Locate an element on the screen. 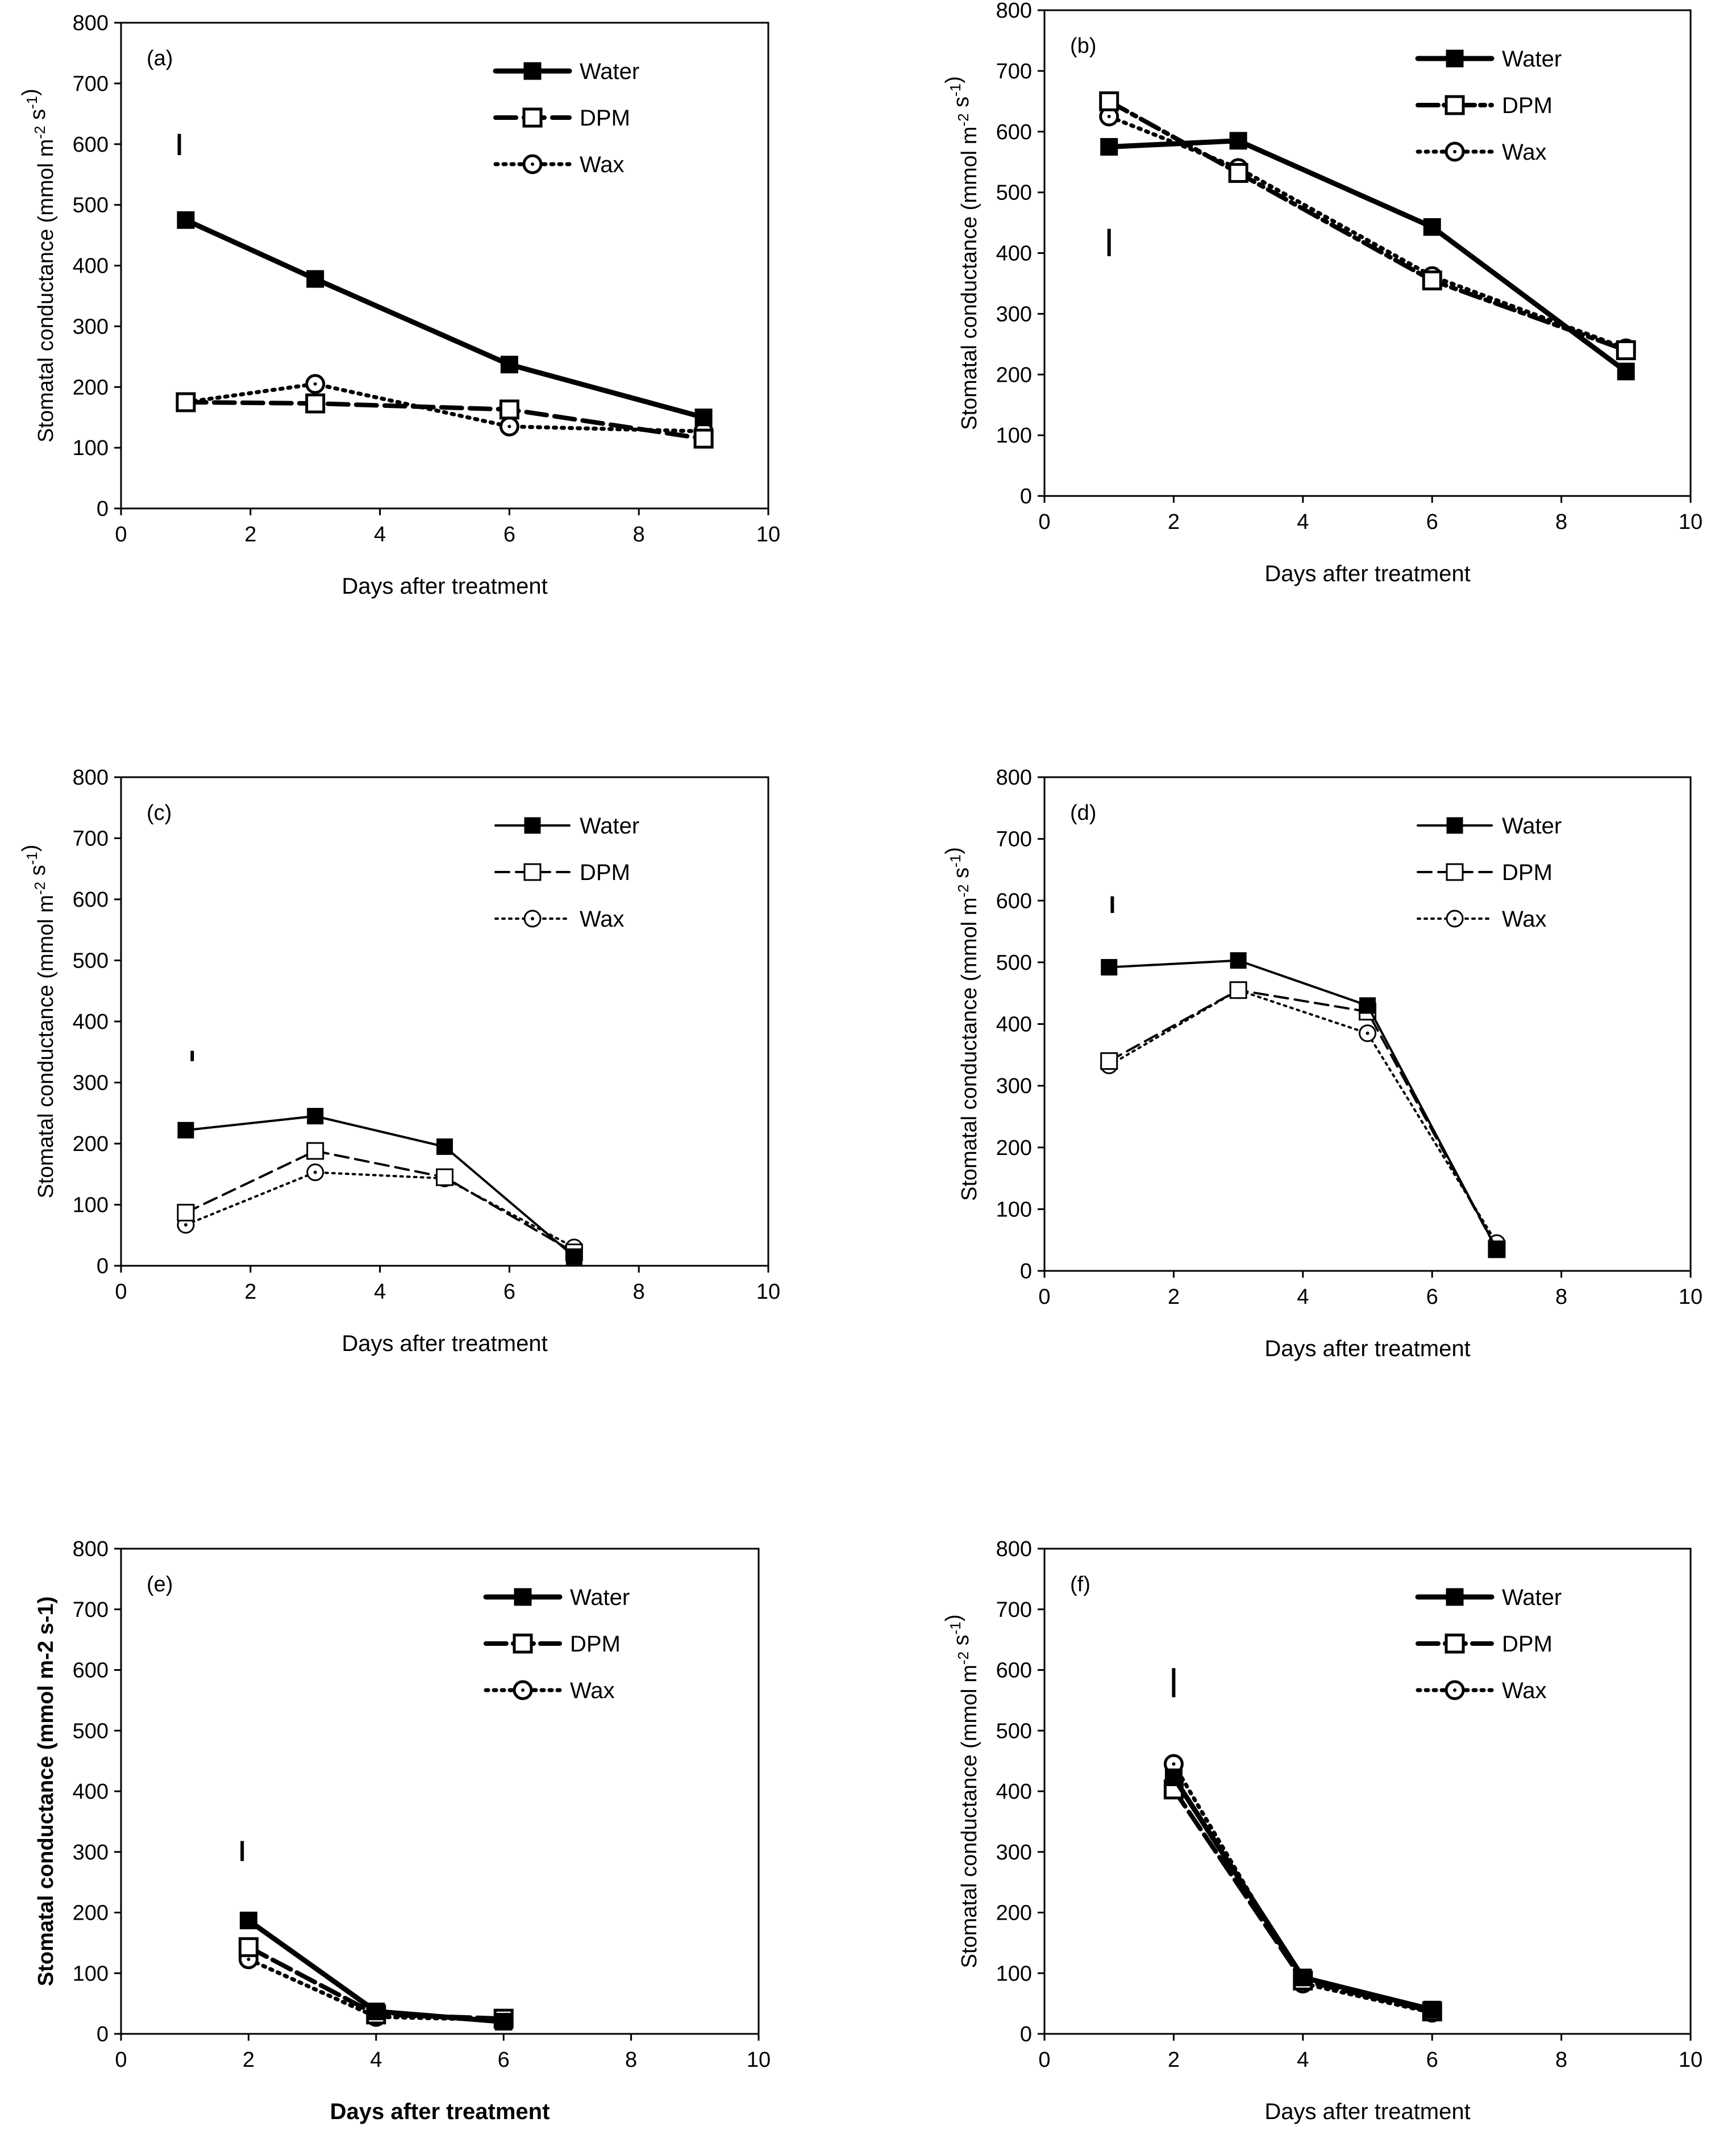 Image resolution: width=1719 pixels, height=2156 pixels. panel-e-legend-water-marker is located at coordinates (523, 1597).